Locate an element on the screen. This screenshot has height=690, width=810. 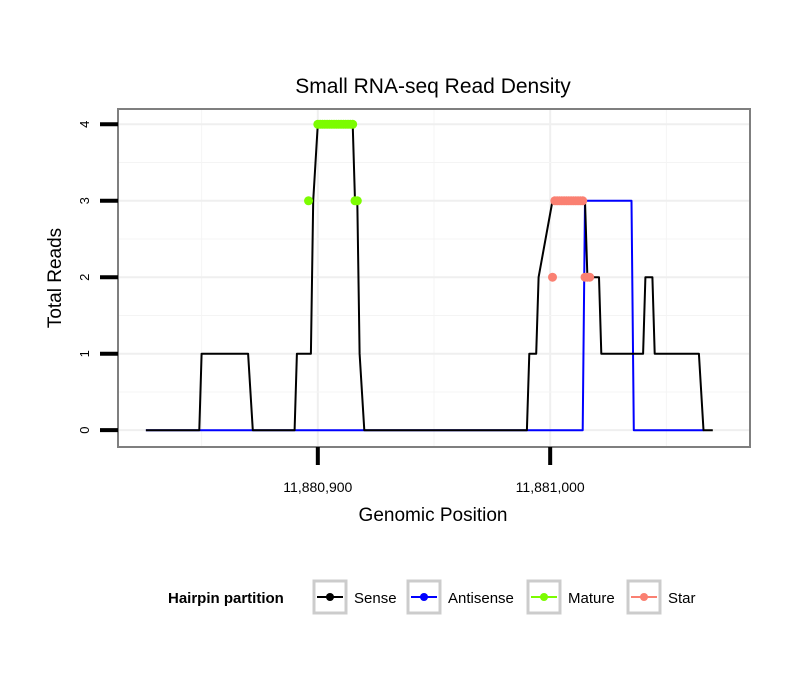
legend-label-star: Star is located at coordinates (682, 598).